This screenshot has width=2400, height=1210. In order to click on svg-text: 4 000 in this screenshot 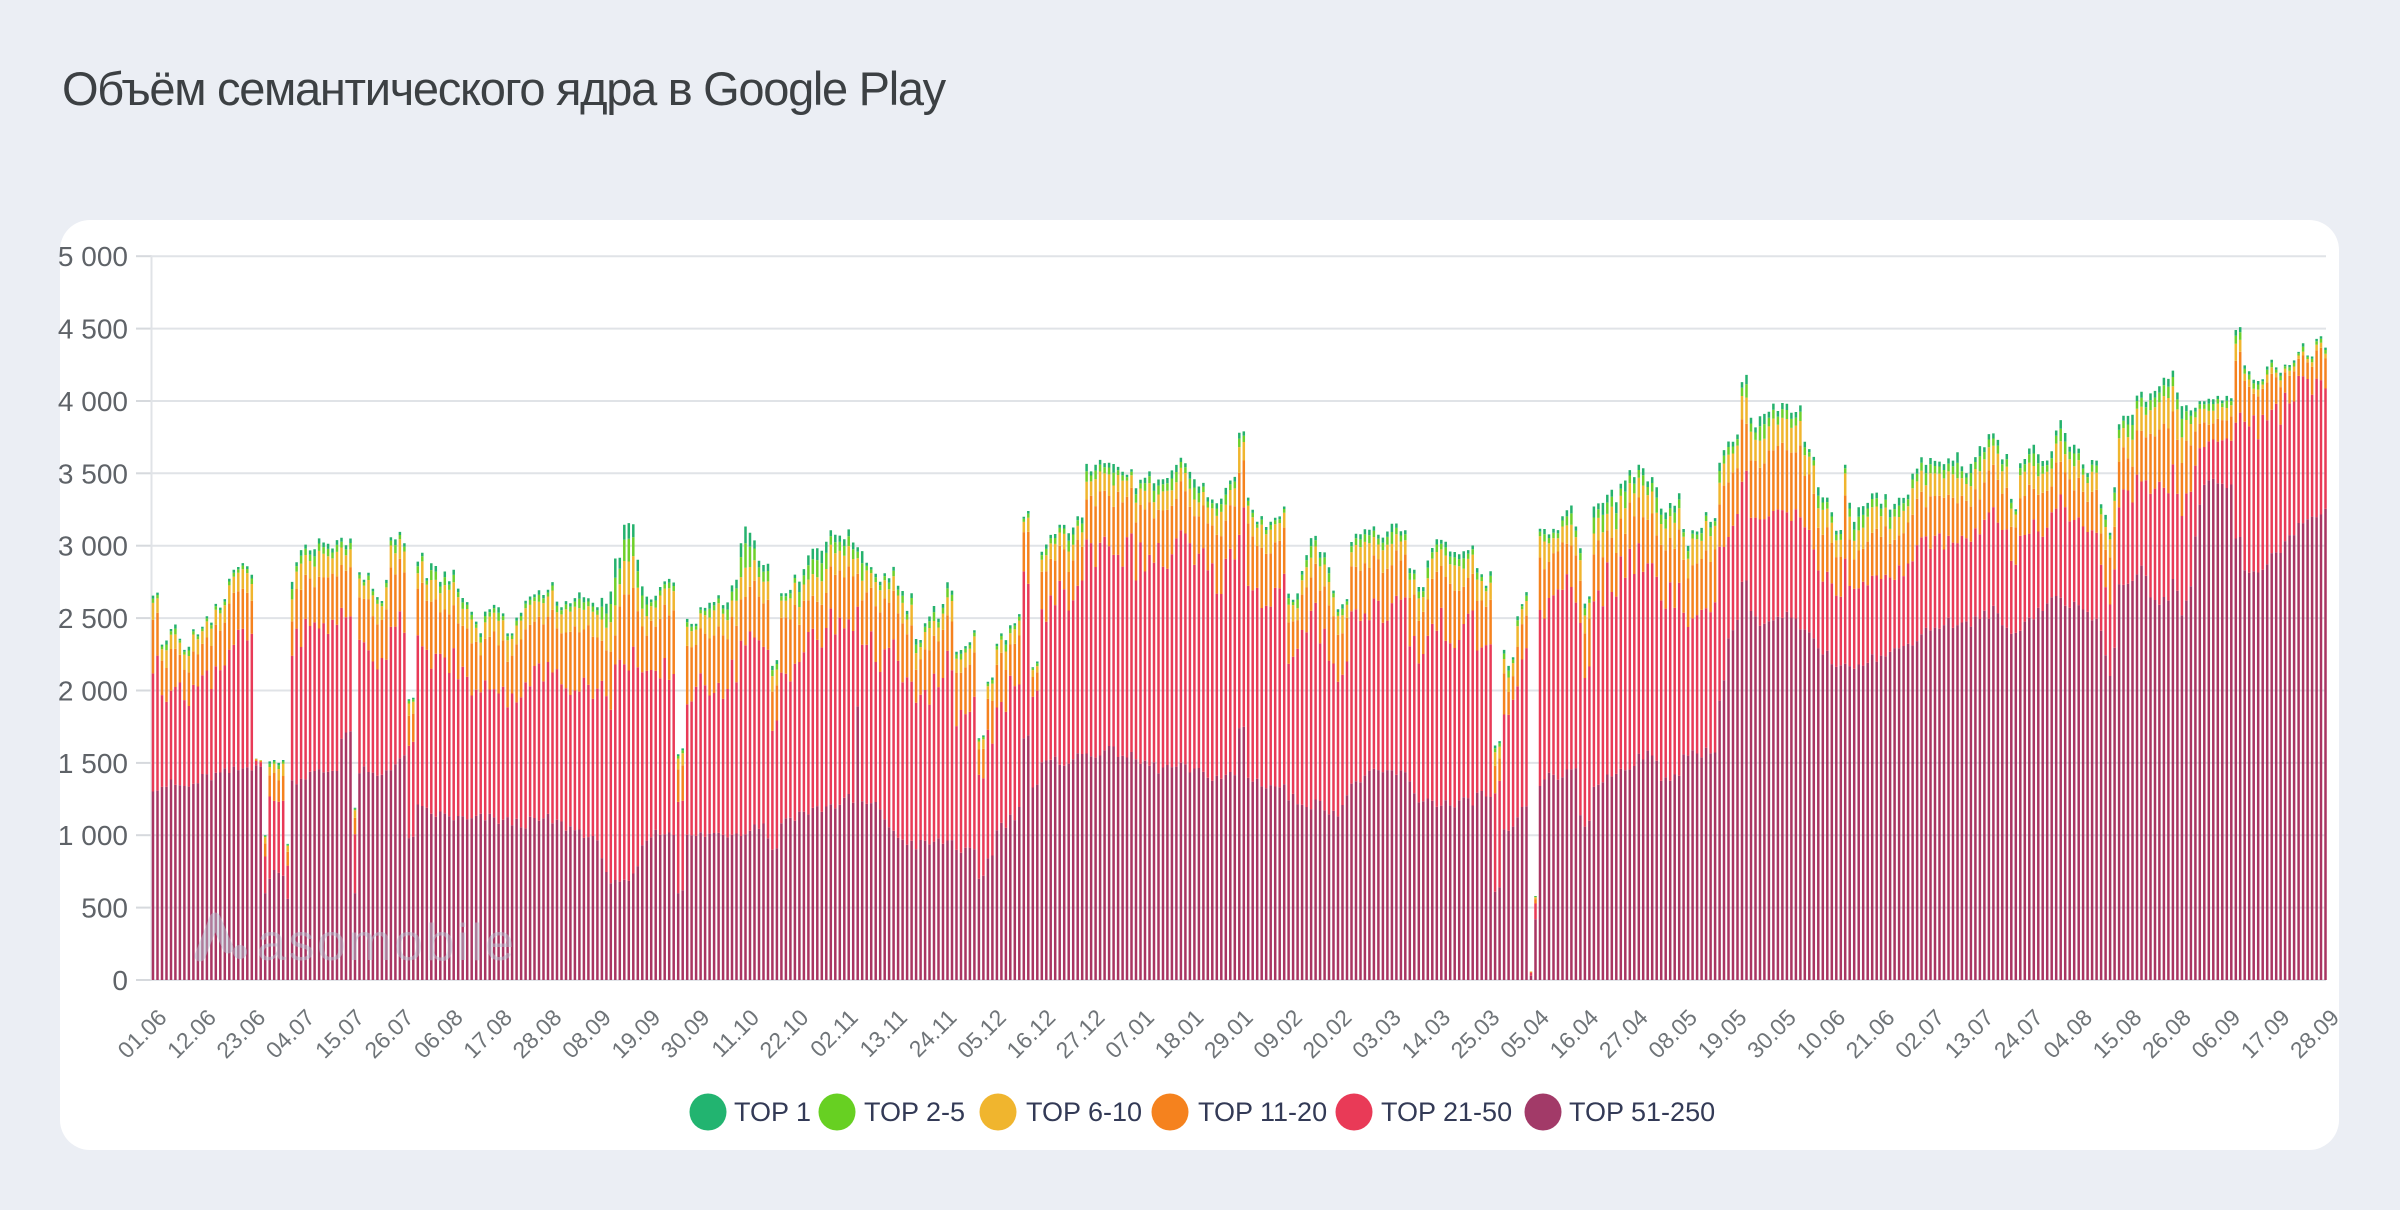, I will do `click(93, 401)`.